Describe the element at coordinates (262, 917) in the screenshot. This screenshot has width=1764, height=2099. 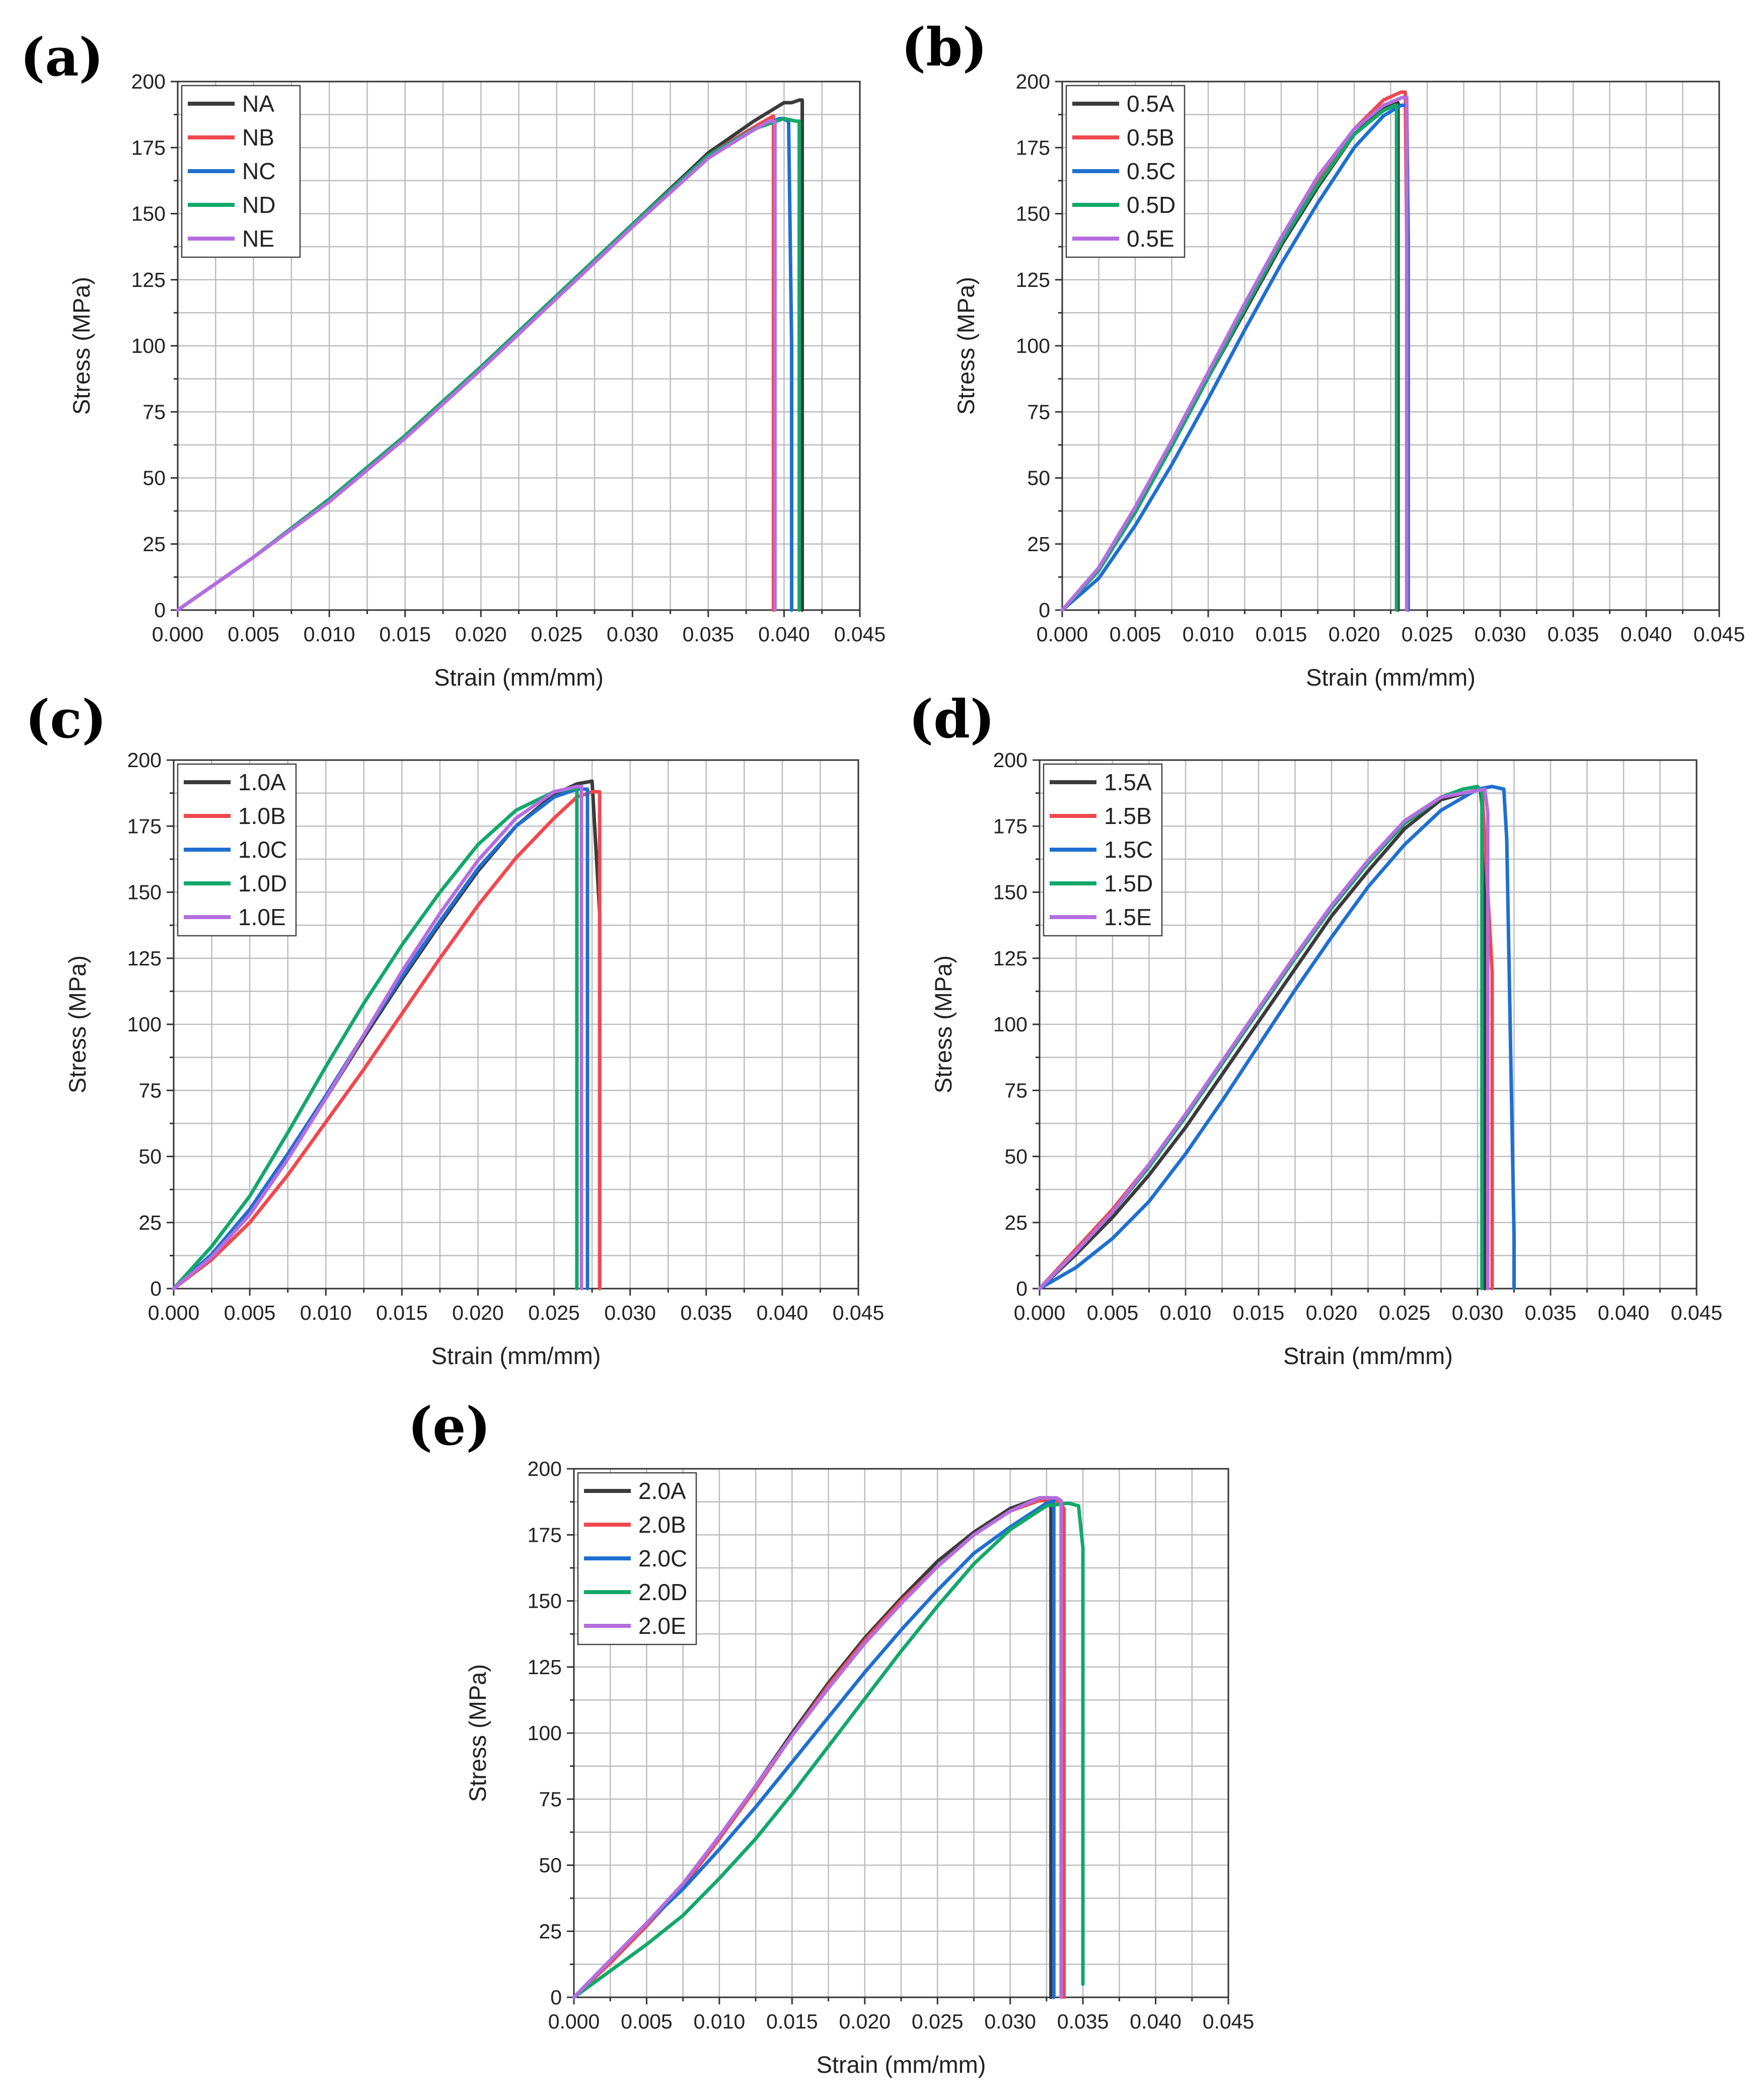
I see `legend-label: 1.0E` at that location.